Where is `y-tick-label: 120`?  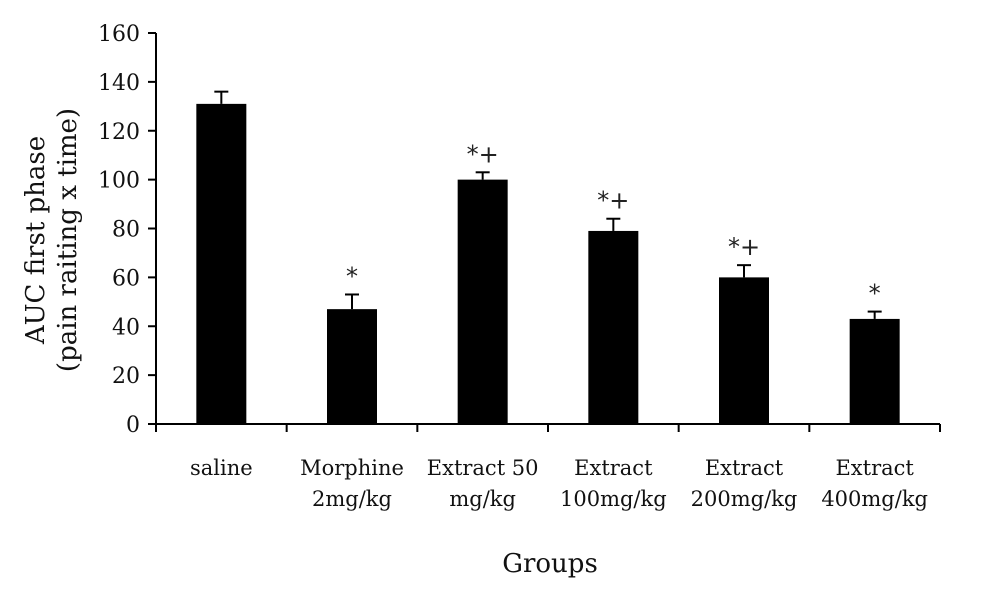 y-tick-label: 120 is located at coordinates (119, 132).